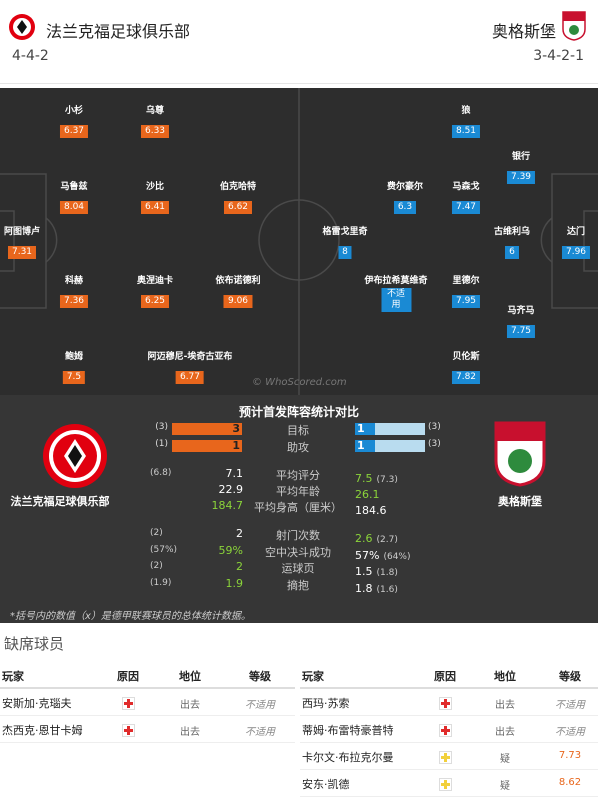 Image resolution: width=598 pixels, height=810 pixels. What do you see at coordinates (22, 232) in the screenshot?
I see `player-name: 阿图博卢` at bounding box center [22, 232].